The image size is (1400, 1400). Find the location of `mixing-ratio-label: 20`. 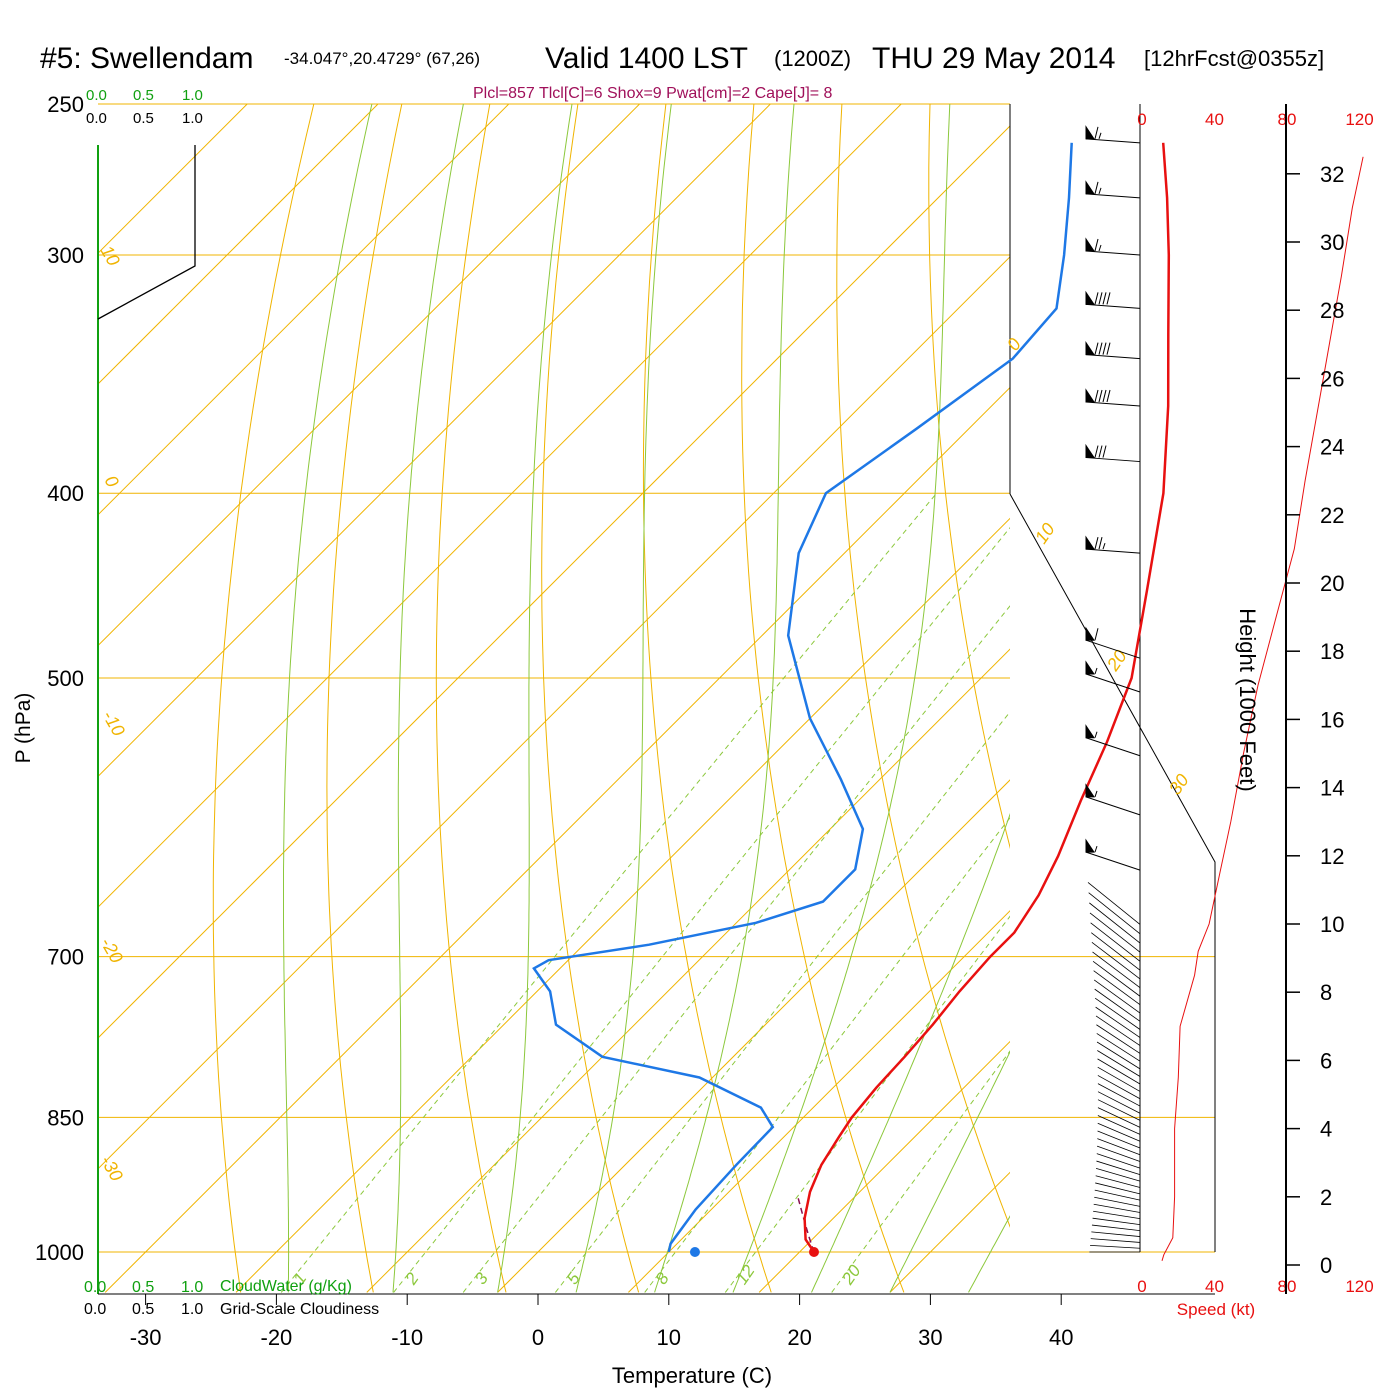

mixing-ratio-label: 20 is located at coordinates (851, 1275).